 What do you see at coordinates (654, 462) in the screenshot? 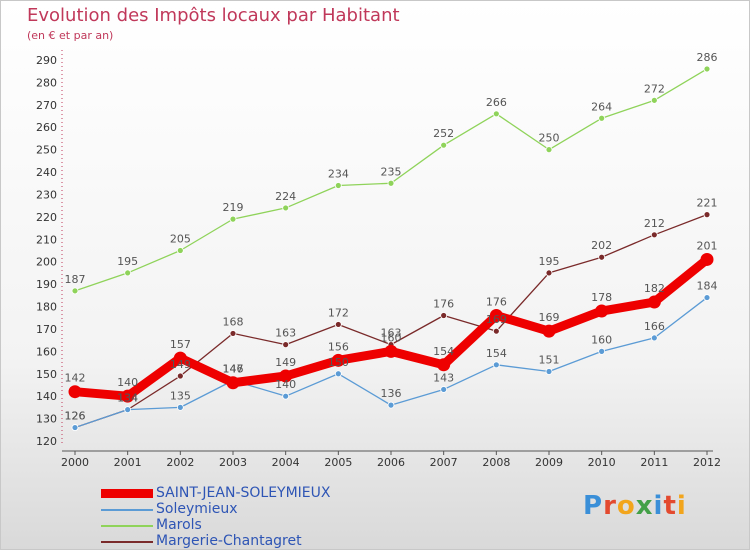
I see `x-tick-label: 2011` at bounding box center [654, 462].